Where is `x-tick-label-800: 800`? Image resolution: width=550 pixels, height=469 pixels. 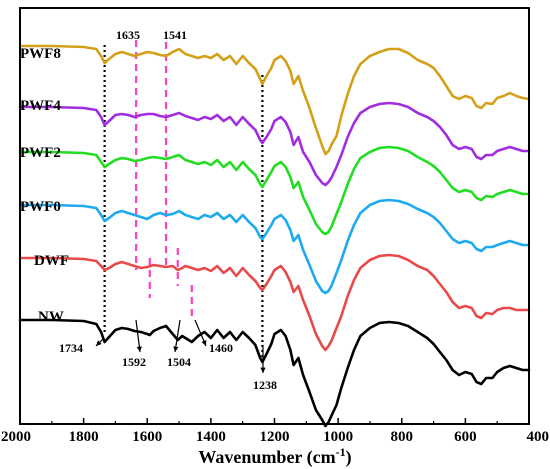
x-tick-label-800: 800 is located at coordinates (402, 437).